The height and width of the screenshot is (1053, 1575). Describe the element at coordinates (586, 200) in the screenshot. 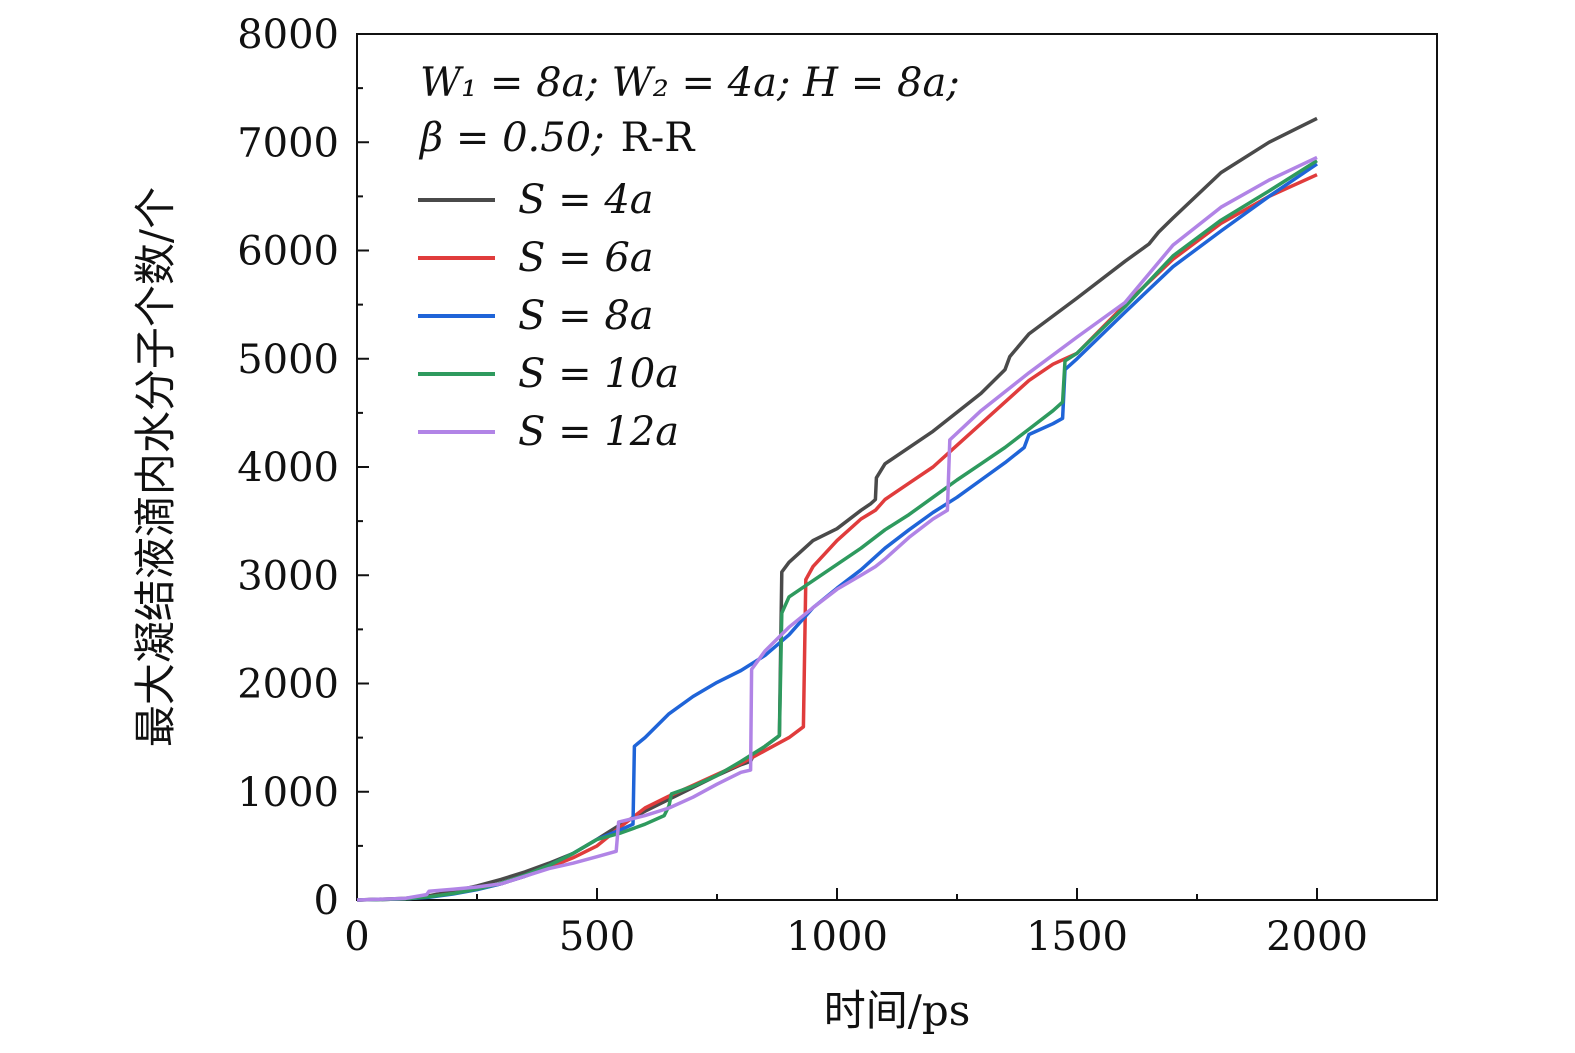

I see `legend-label: S = 4a` at that location.